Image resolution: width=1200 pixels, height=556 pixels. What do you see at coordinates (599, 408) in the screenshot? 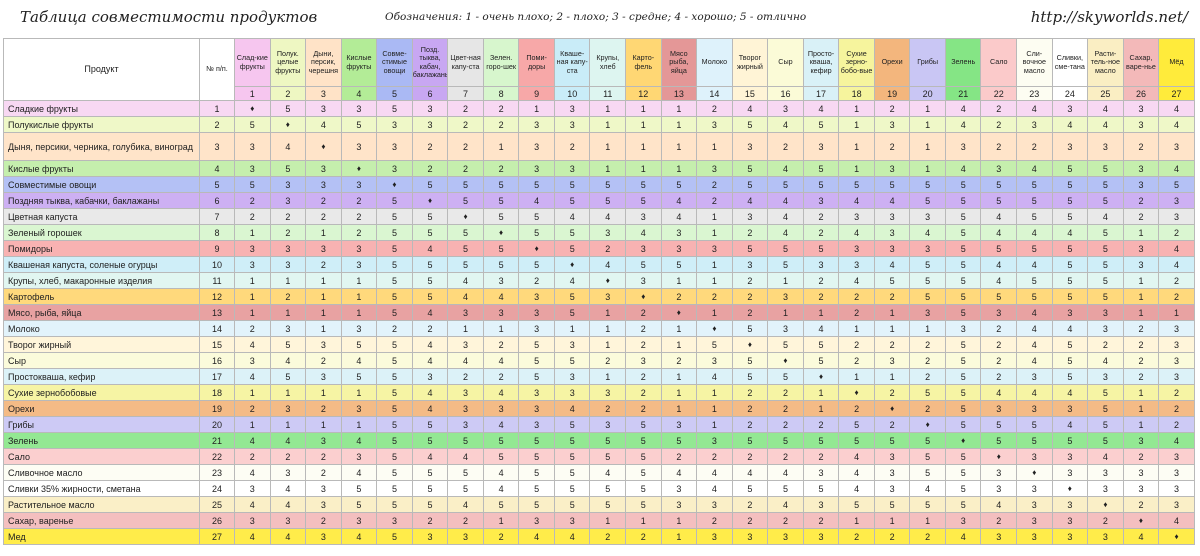
I see `table-row: Орехи 19 2 3 2 3 5 4 3 3 3 4 2 2 1 1 2 2 1 2 ♦ 2 5 3 3 3 5 1 2` at bounding box center [599, 408].